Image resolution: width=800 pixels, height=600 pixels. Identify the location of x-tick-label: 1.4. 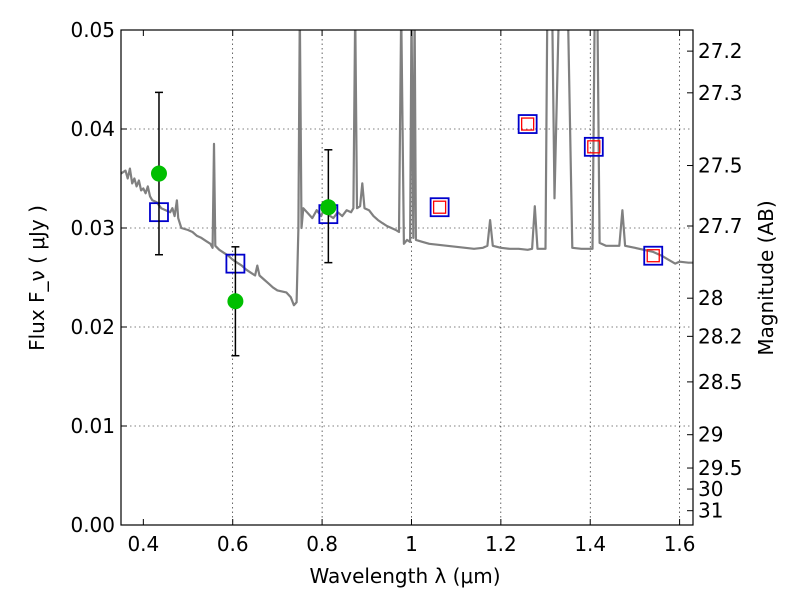
(590, 544).